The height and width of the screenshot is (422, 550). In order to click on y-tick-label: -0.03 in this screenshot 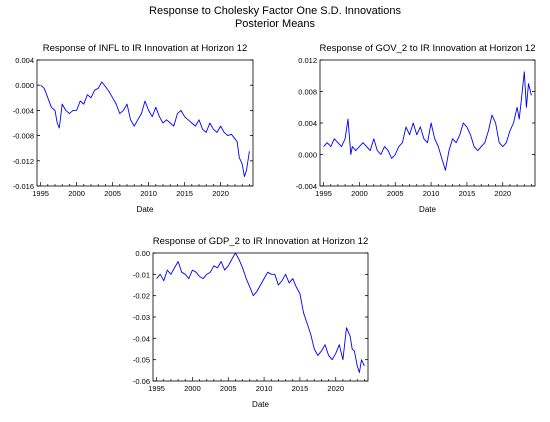, I will do `click(141, 317)`.